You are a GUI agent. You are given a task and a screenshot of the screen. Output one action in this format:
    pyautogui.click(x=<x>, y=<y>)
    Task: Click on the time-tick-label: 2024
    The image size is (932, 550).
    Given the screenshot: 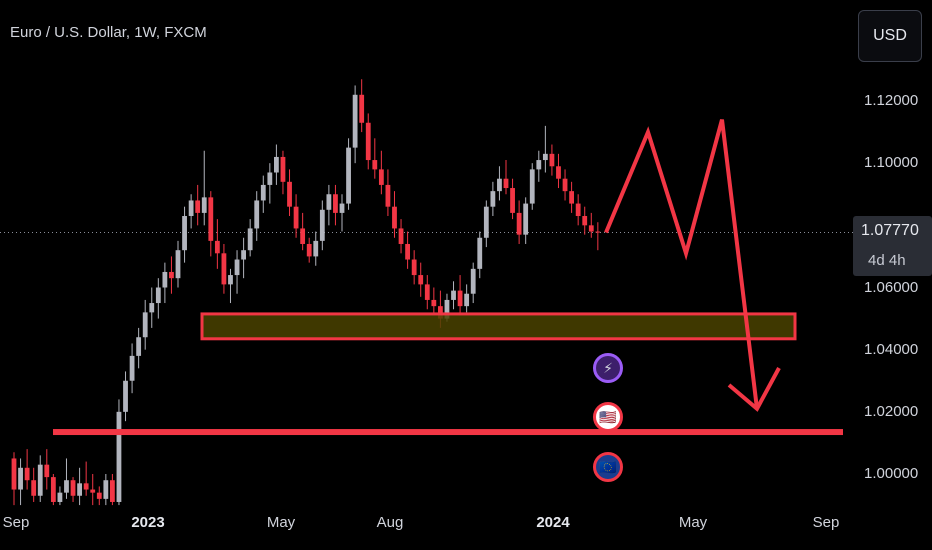 What is the action you would take?
    pyautogui.click(x=553, y=522)
    